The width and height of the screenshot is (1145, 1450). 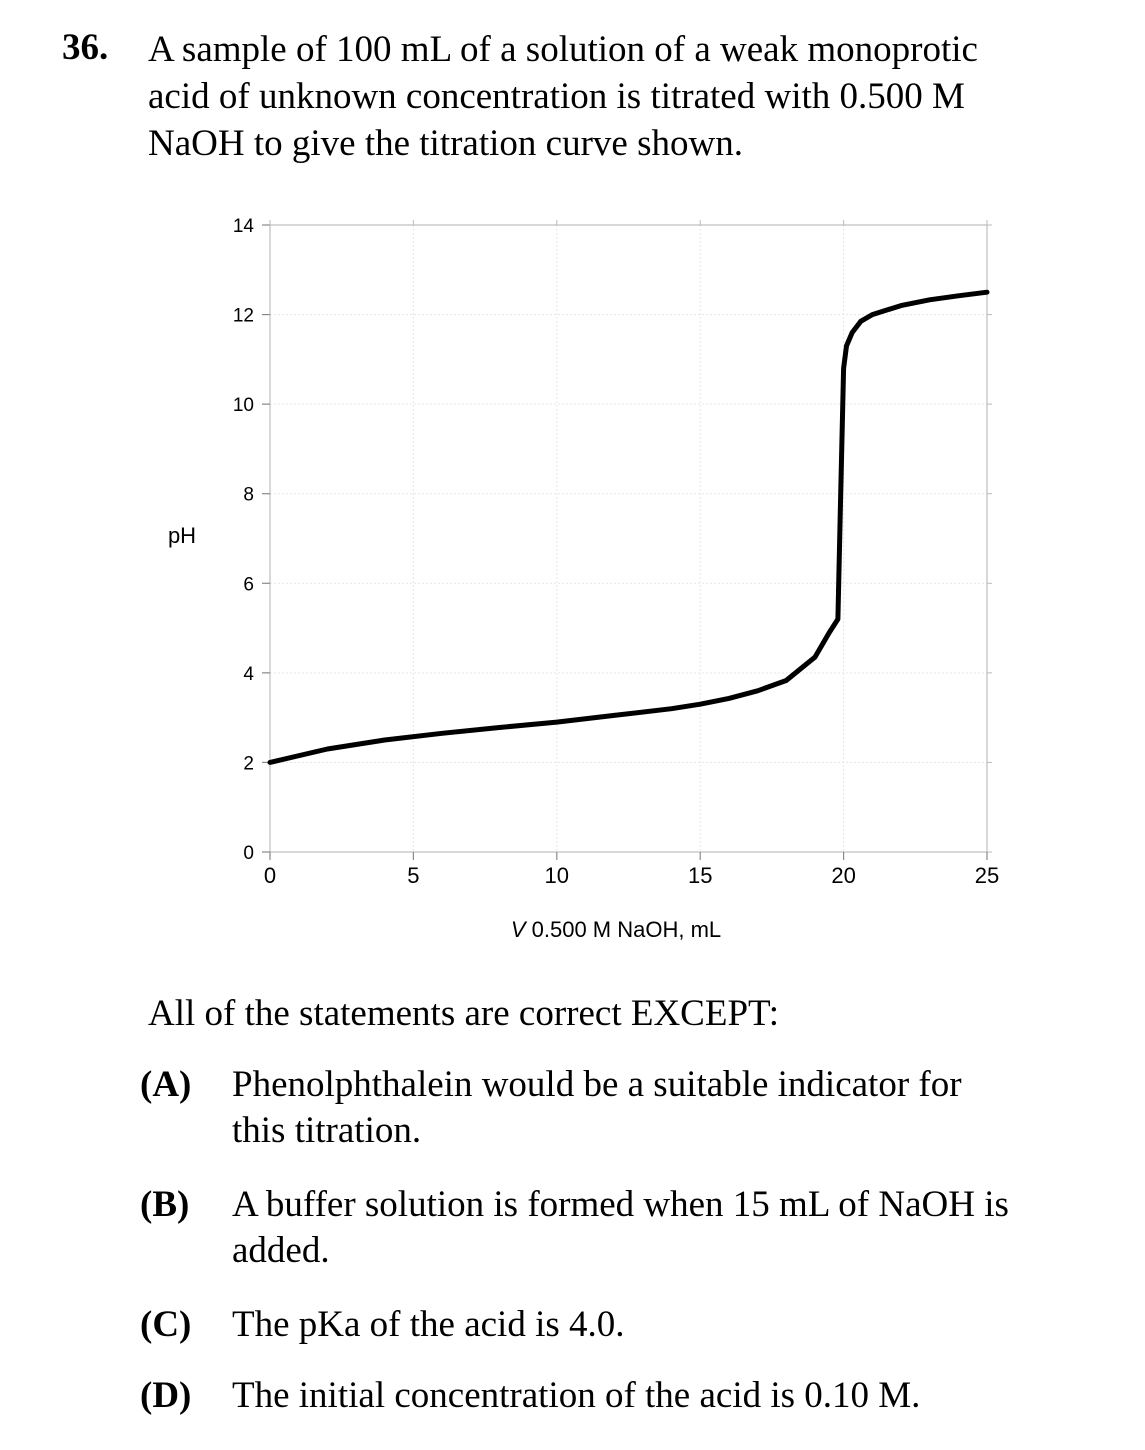 What do you see at coordinates (166, 1395) in the screenshot?
I see `choice-letter: (D)` at bounding box center [166, 1395].